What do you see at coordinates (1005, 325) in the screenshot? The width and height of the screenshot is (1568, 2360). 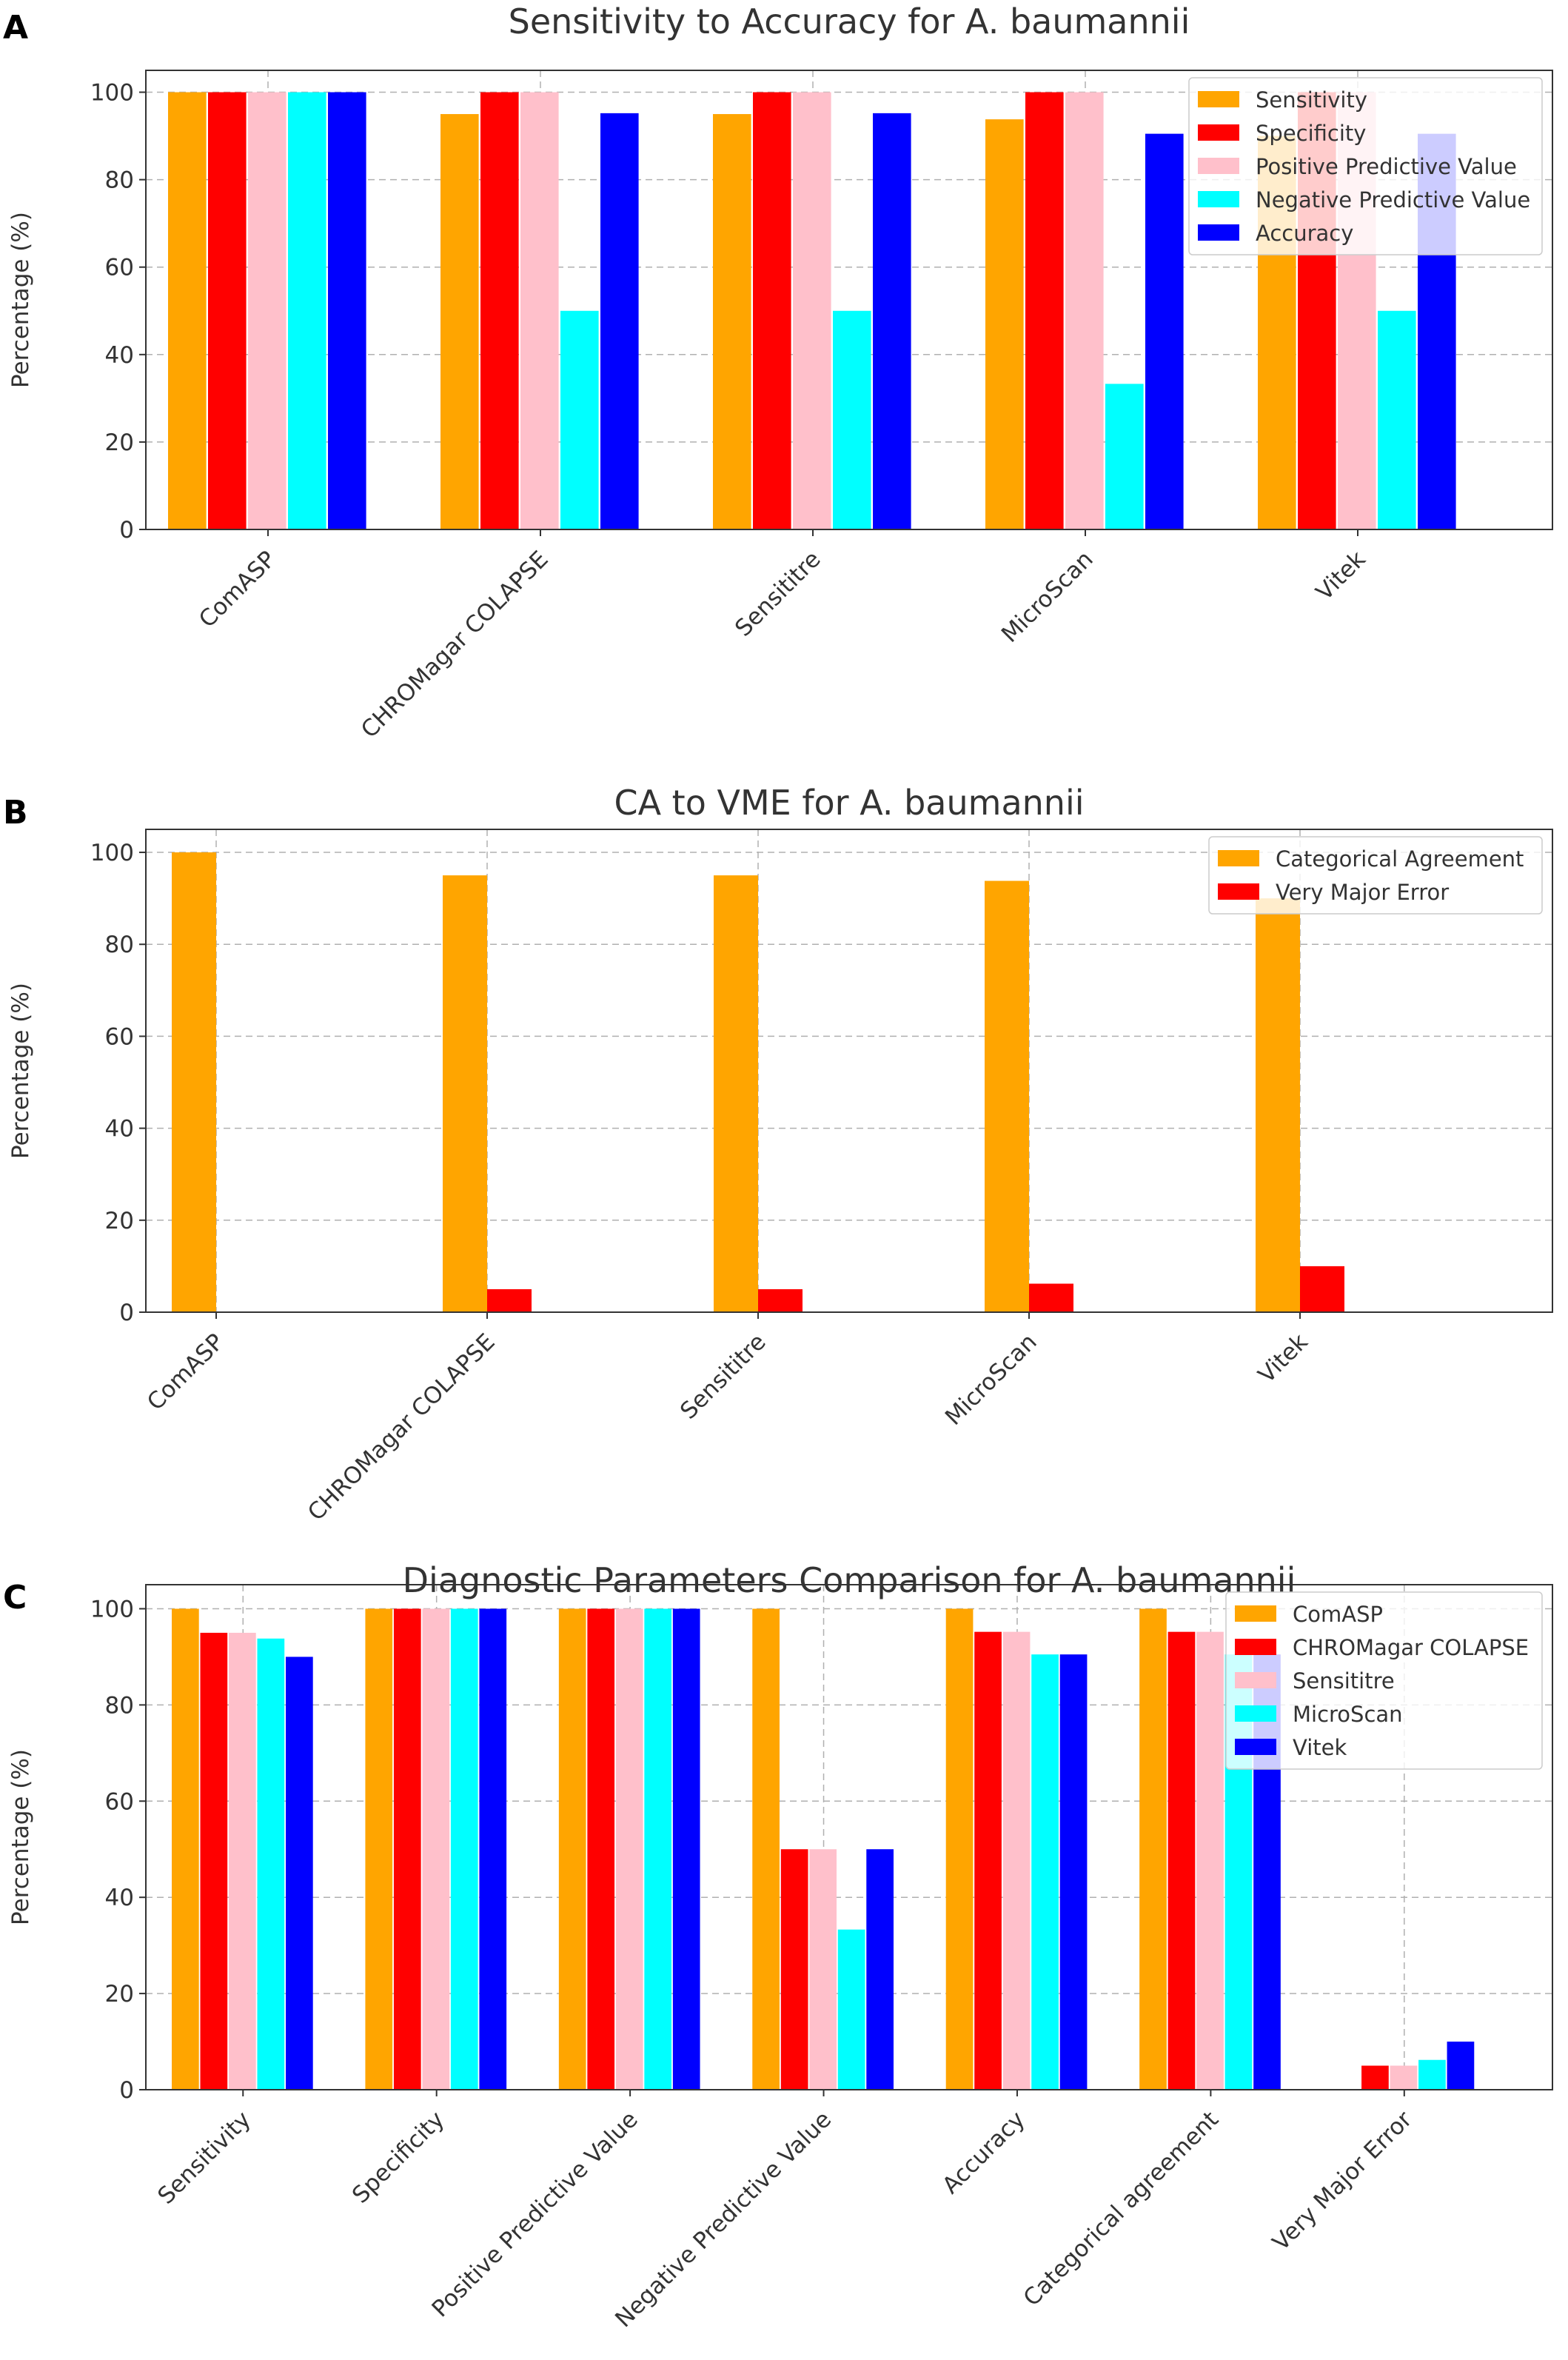 I see `bar-sensitivity-microscan` at bounding box center [1005, 325].